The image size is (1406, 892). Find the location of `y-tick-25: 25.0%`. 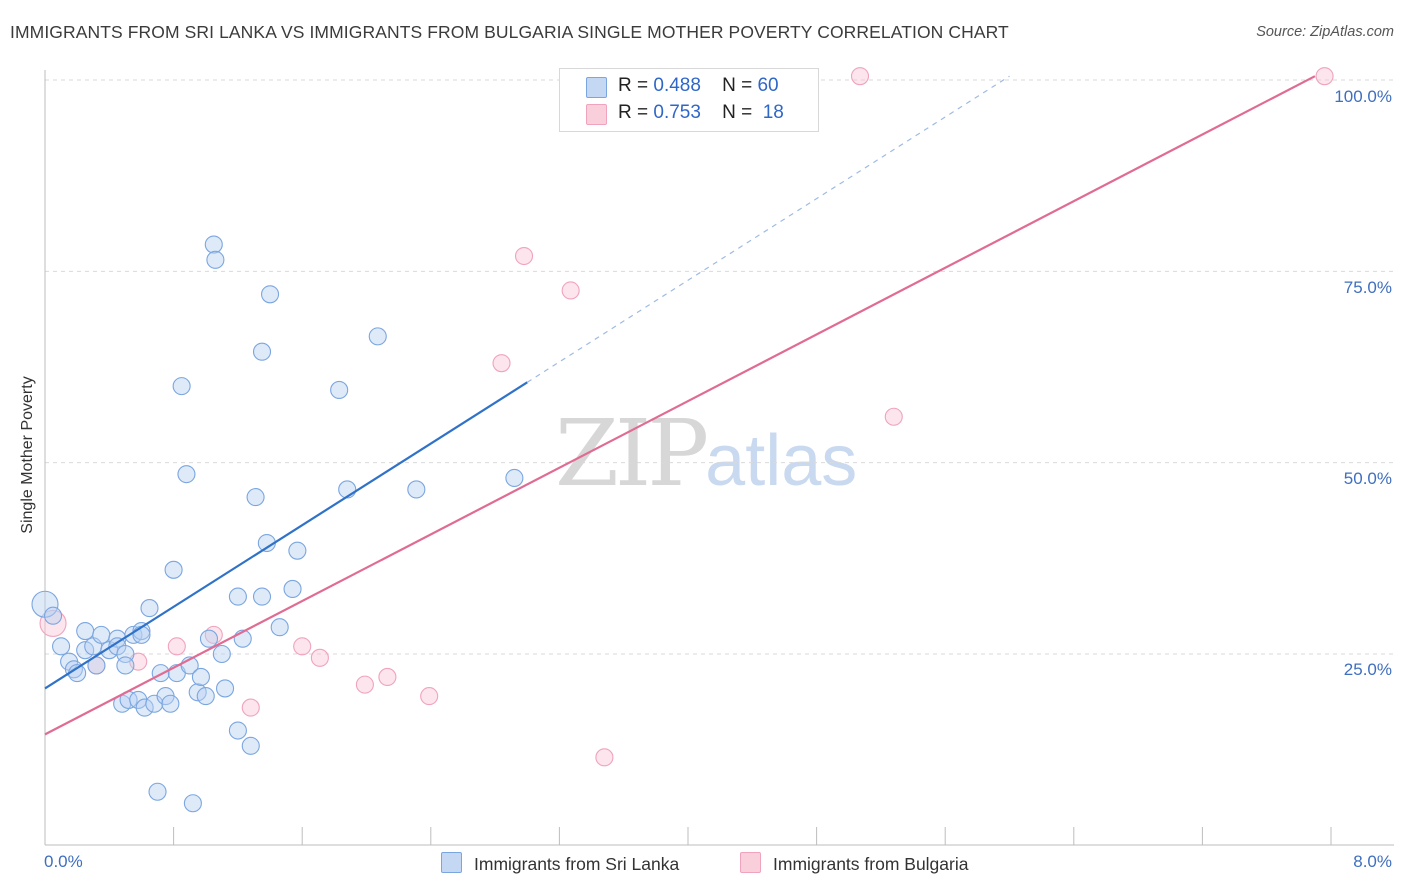

y-tick-25: 25.0% is located at coordinates (1367, 669).